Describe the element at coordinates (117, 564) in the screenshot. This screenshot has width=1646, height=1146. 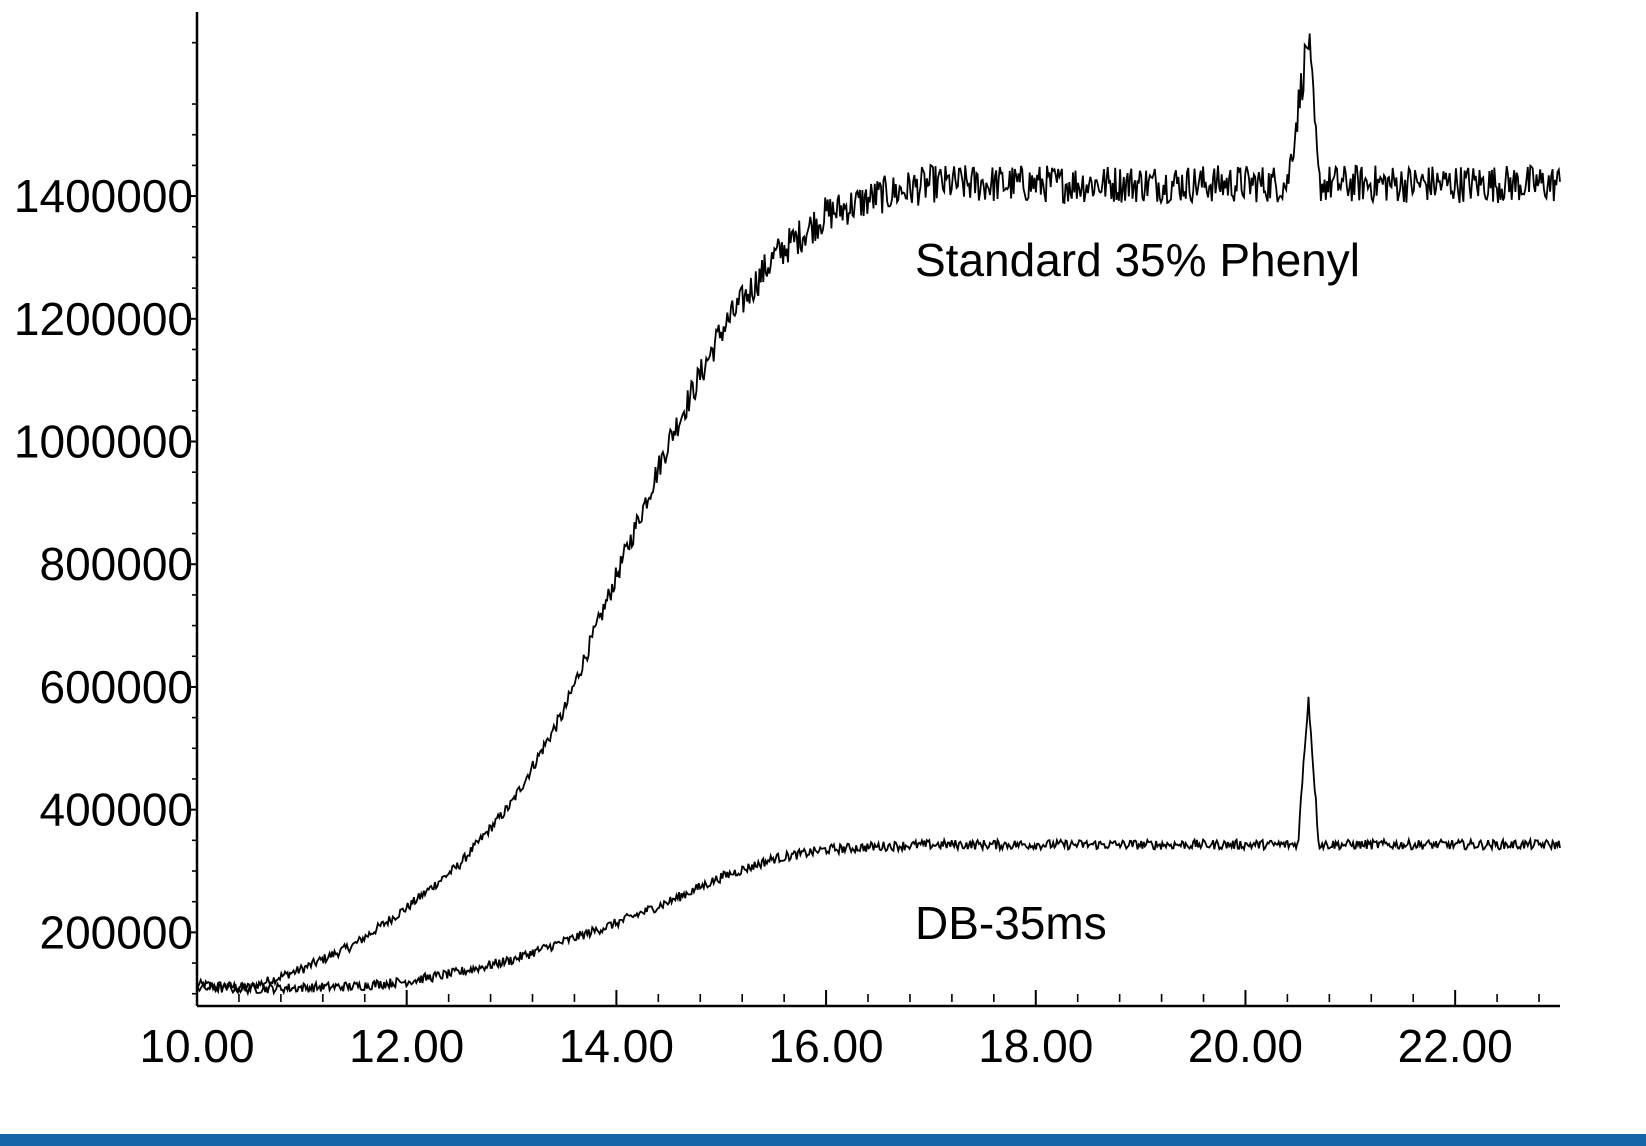
I see `y-tick-label: 800000` at that location.